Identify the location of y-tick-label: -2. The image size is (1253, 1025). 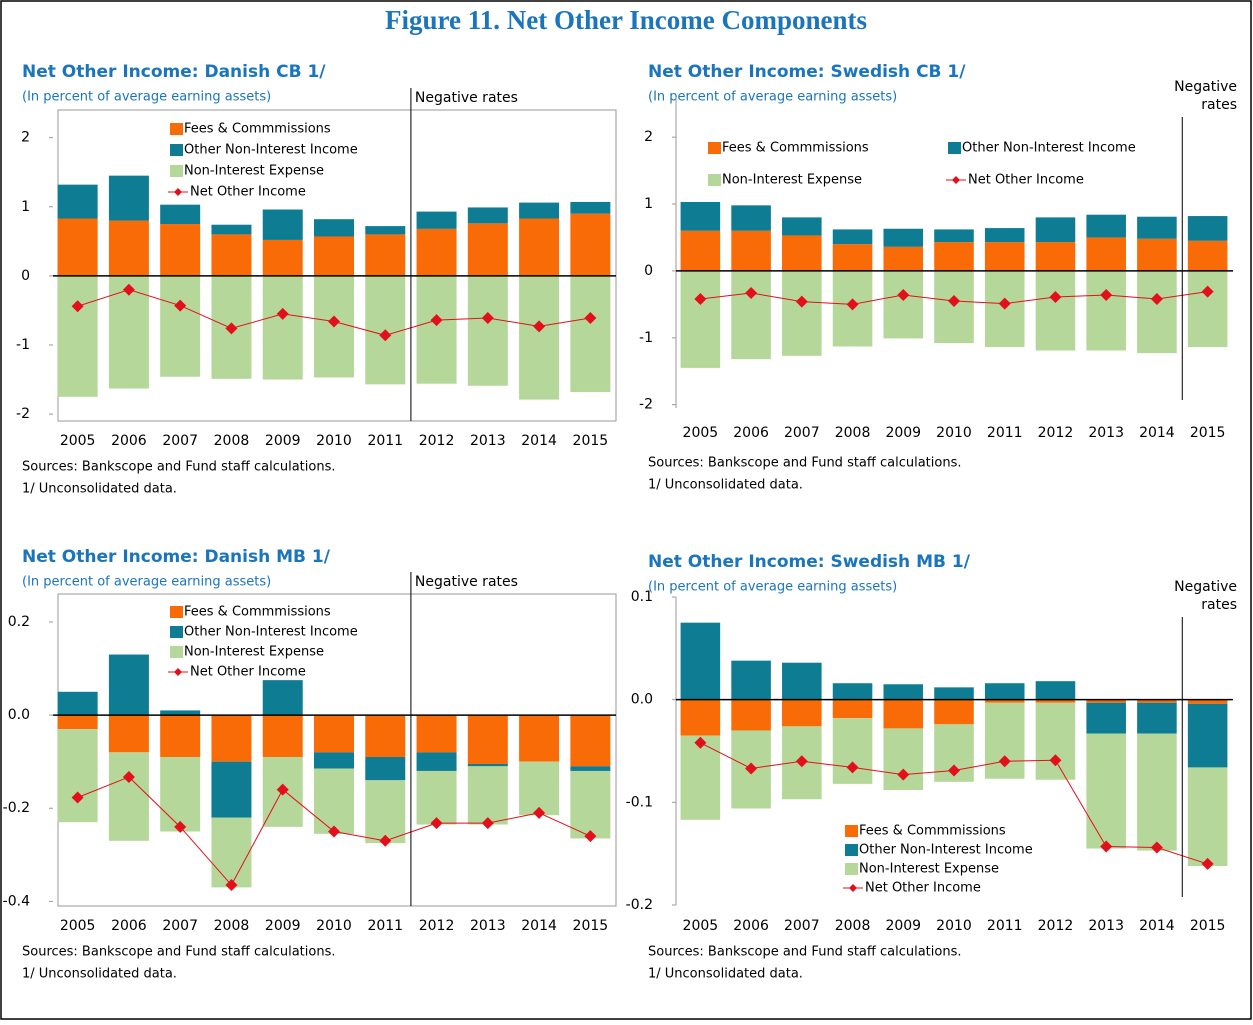
(646, 405).